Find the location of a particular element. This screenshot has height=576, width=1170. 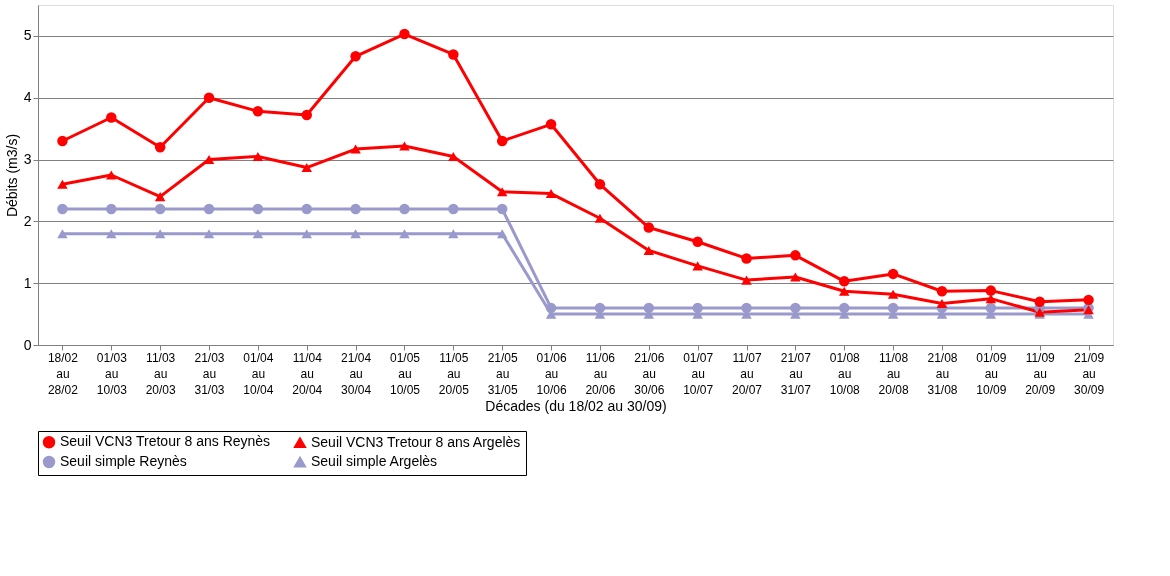

x-tick-label: 01/06 au 10/06 is located at coordinates (551, 373).